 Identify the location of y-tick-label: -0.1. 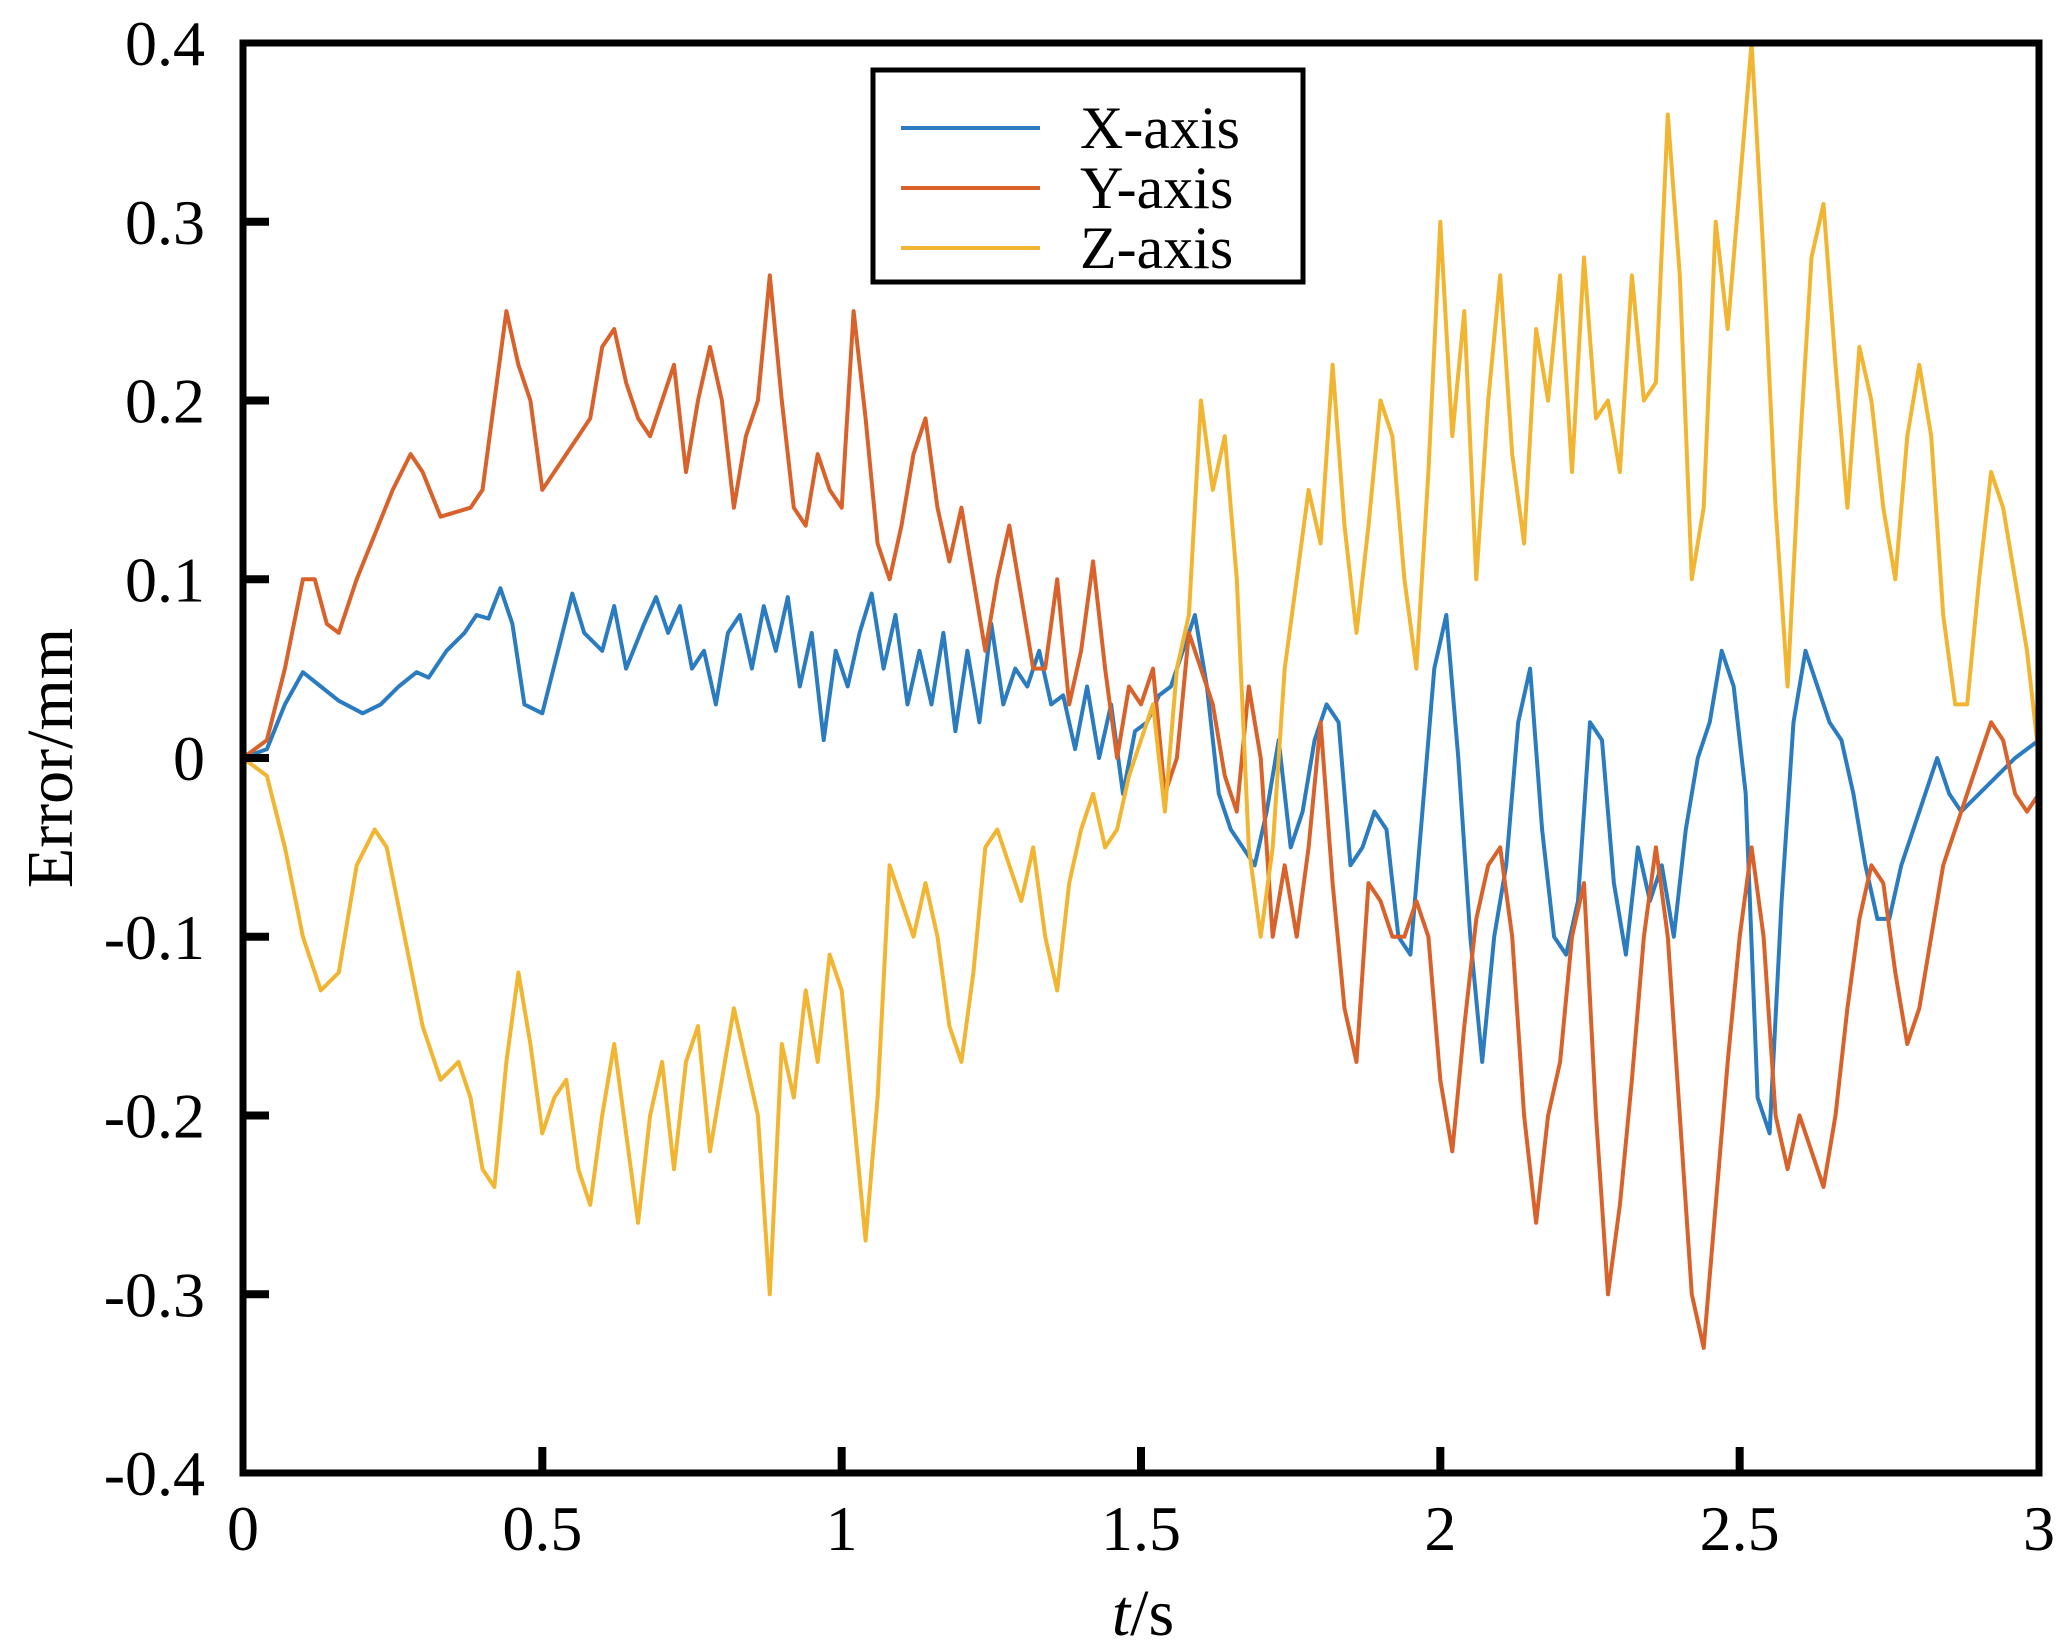
(154, 937).